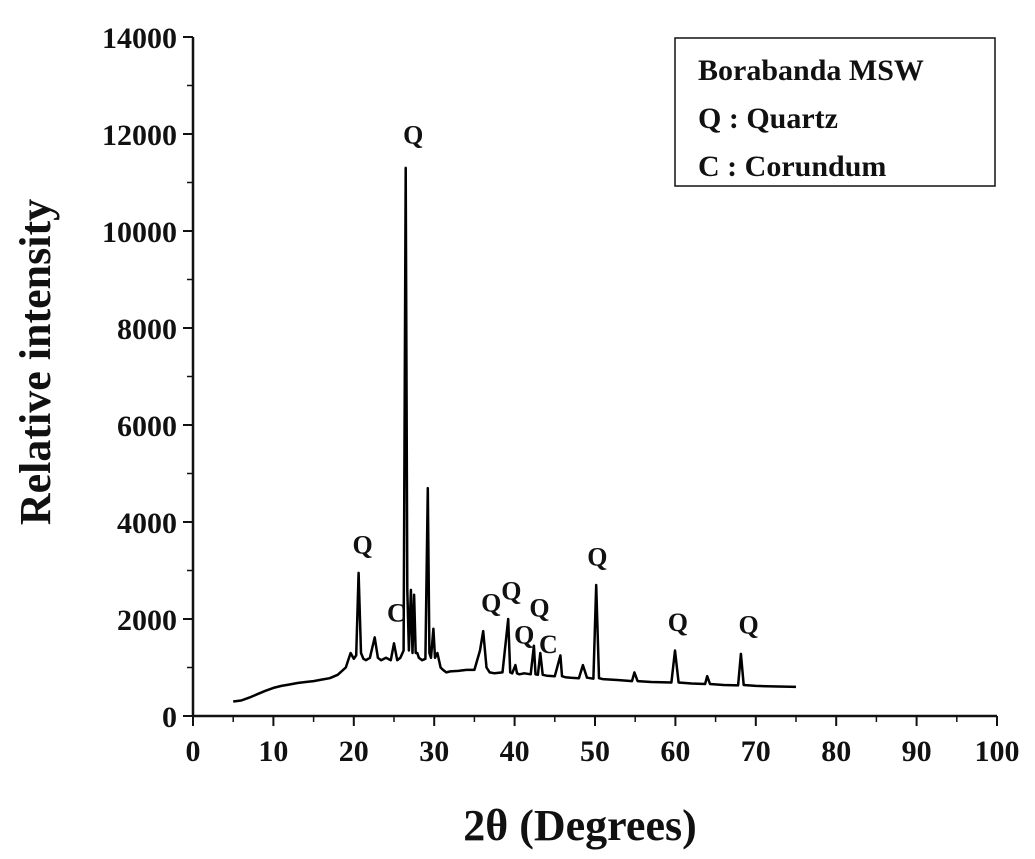  I want to click on legend-line-3: C : Corundum, so click(792, 166).